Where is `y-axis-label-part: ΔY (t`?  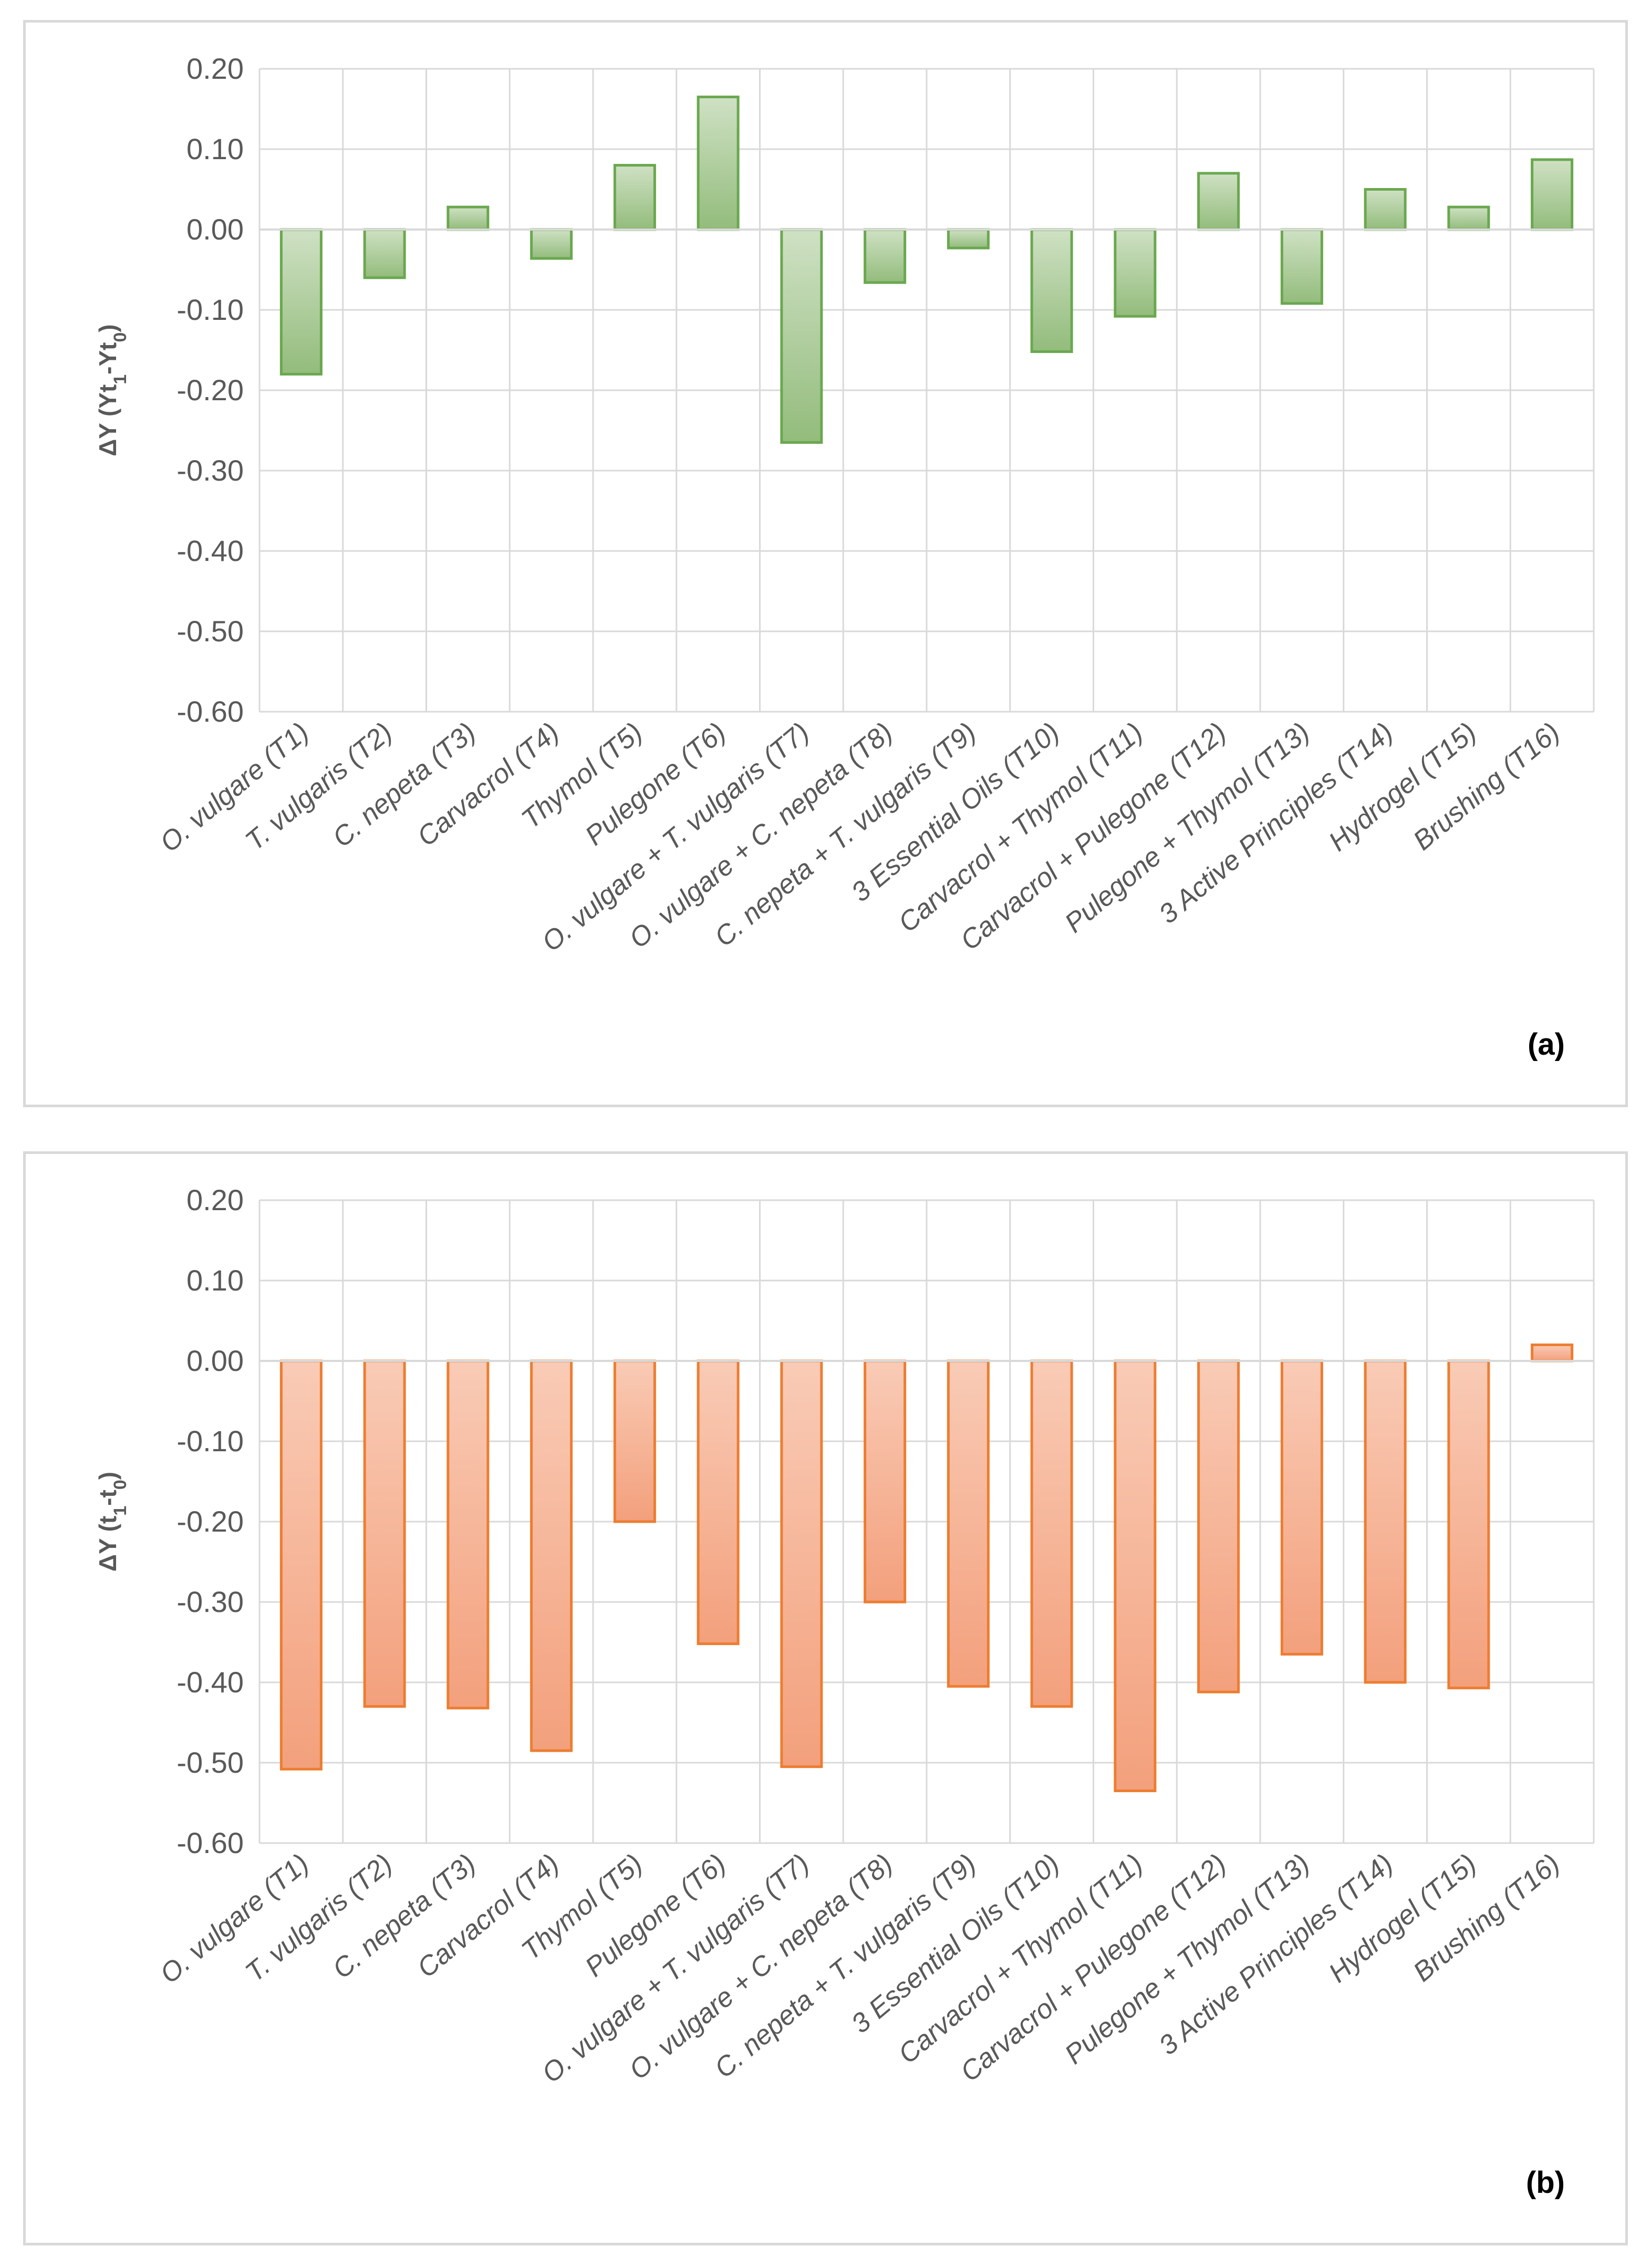 y-axis-label-part: ΔY (t is located at coordinates (107, 1544).